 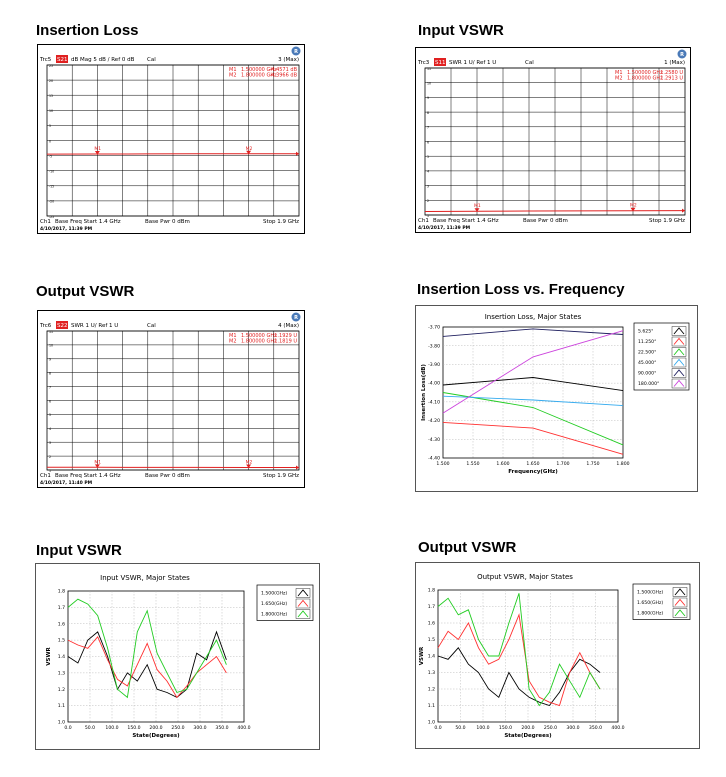 I want to click on trace-id: Trc5, so click(x=45, y=60).